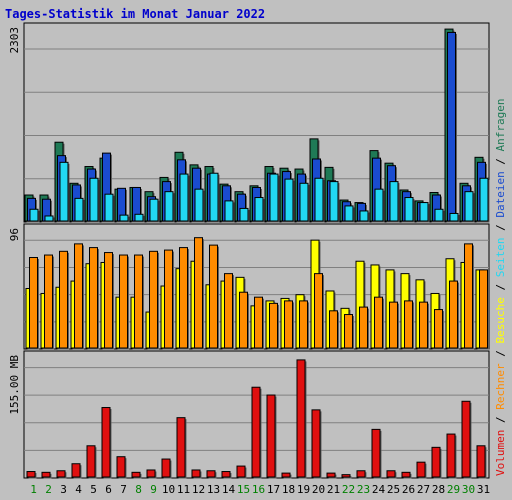  I want to click on panel-bottom-max-label: 155.00 MB, so click(14, 385).